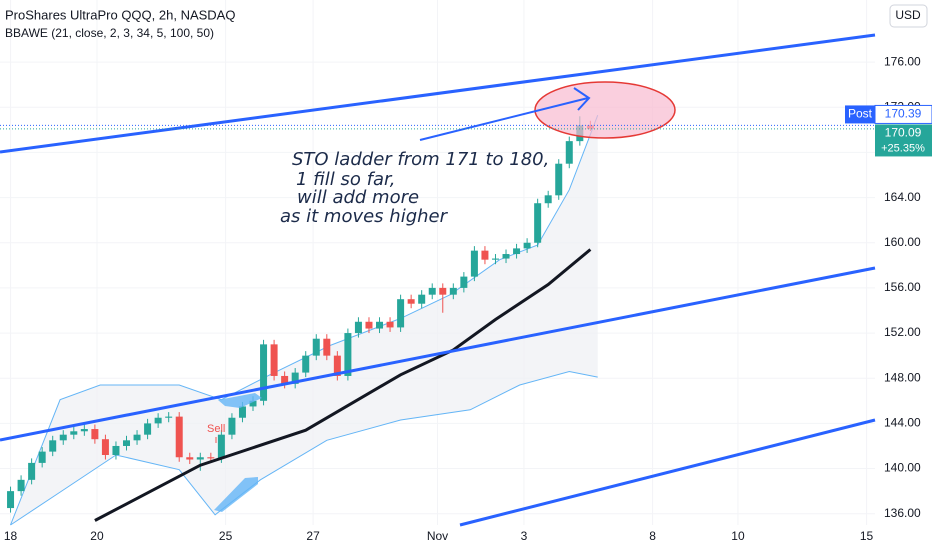 Image resolution: width=932 pixels, height=555 pixels. I want to click on y-tick-label: 164.00, so click(902, 197).